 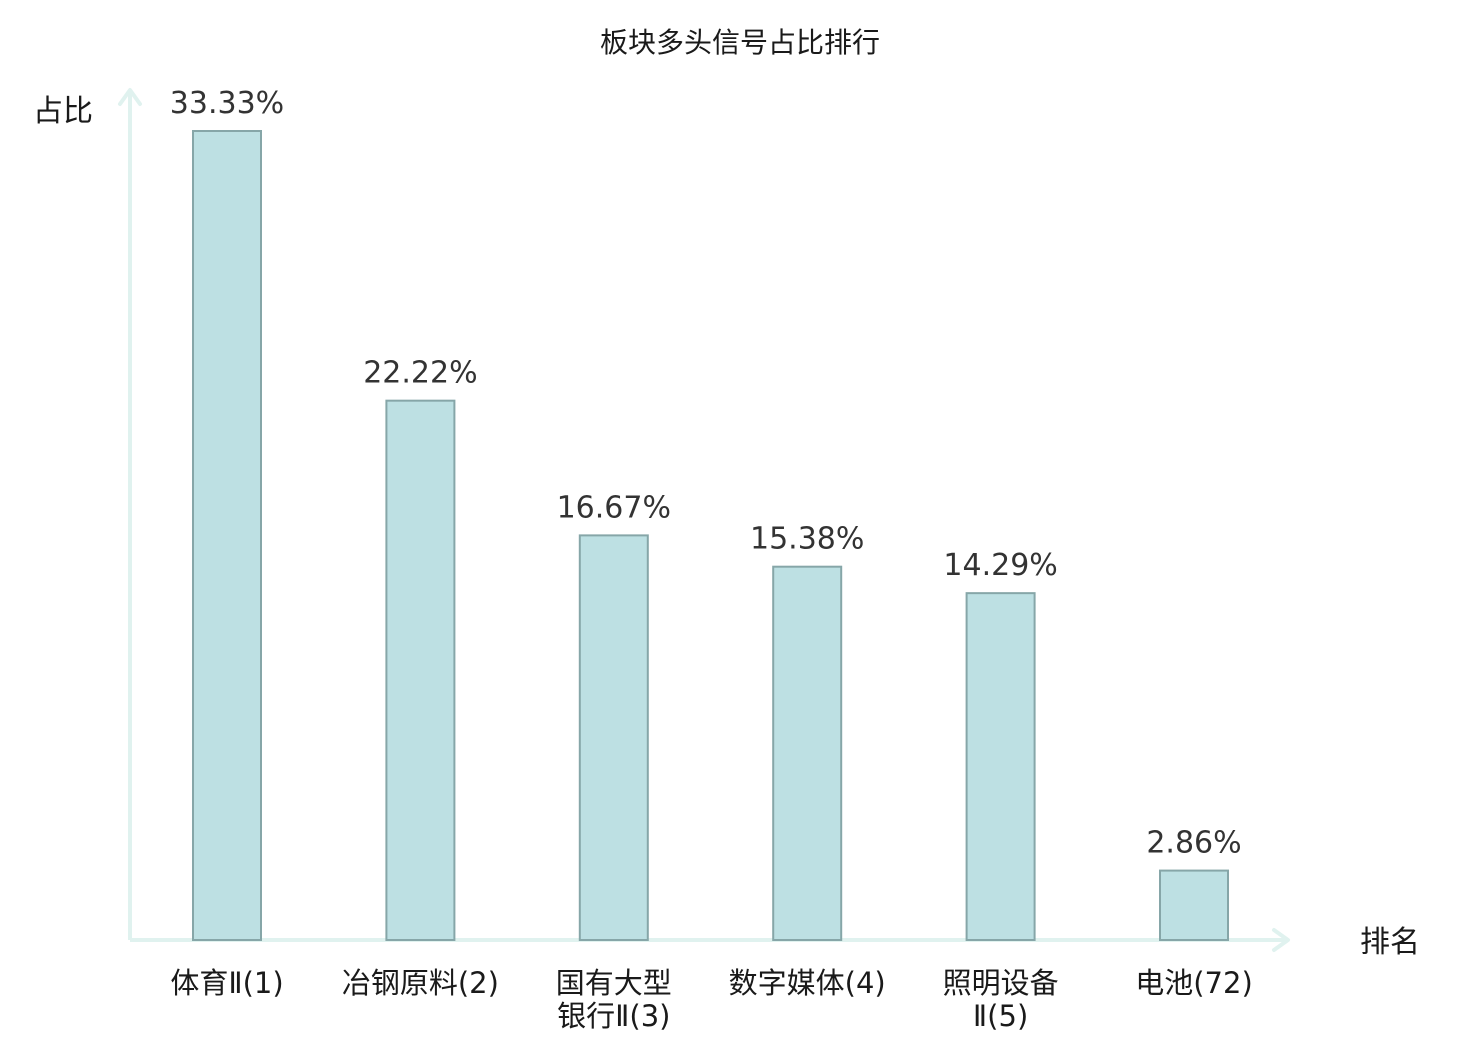 What do you see at coordinates (613, 1016) in the screenshot?
I see `x-tick-label: 银行Ⅱ(3)` at bounding box center [613, 1016].